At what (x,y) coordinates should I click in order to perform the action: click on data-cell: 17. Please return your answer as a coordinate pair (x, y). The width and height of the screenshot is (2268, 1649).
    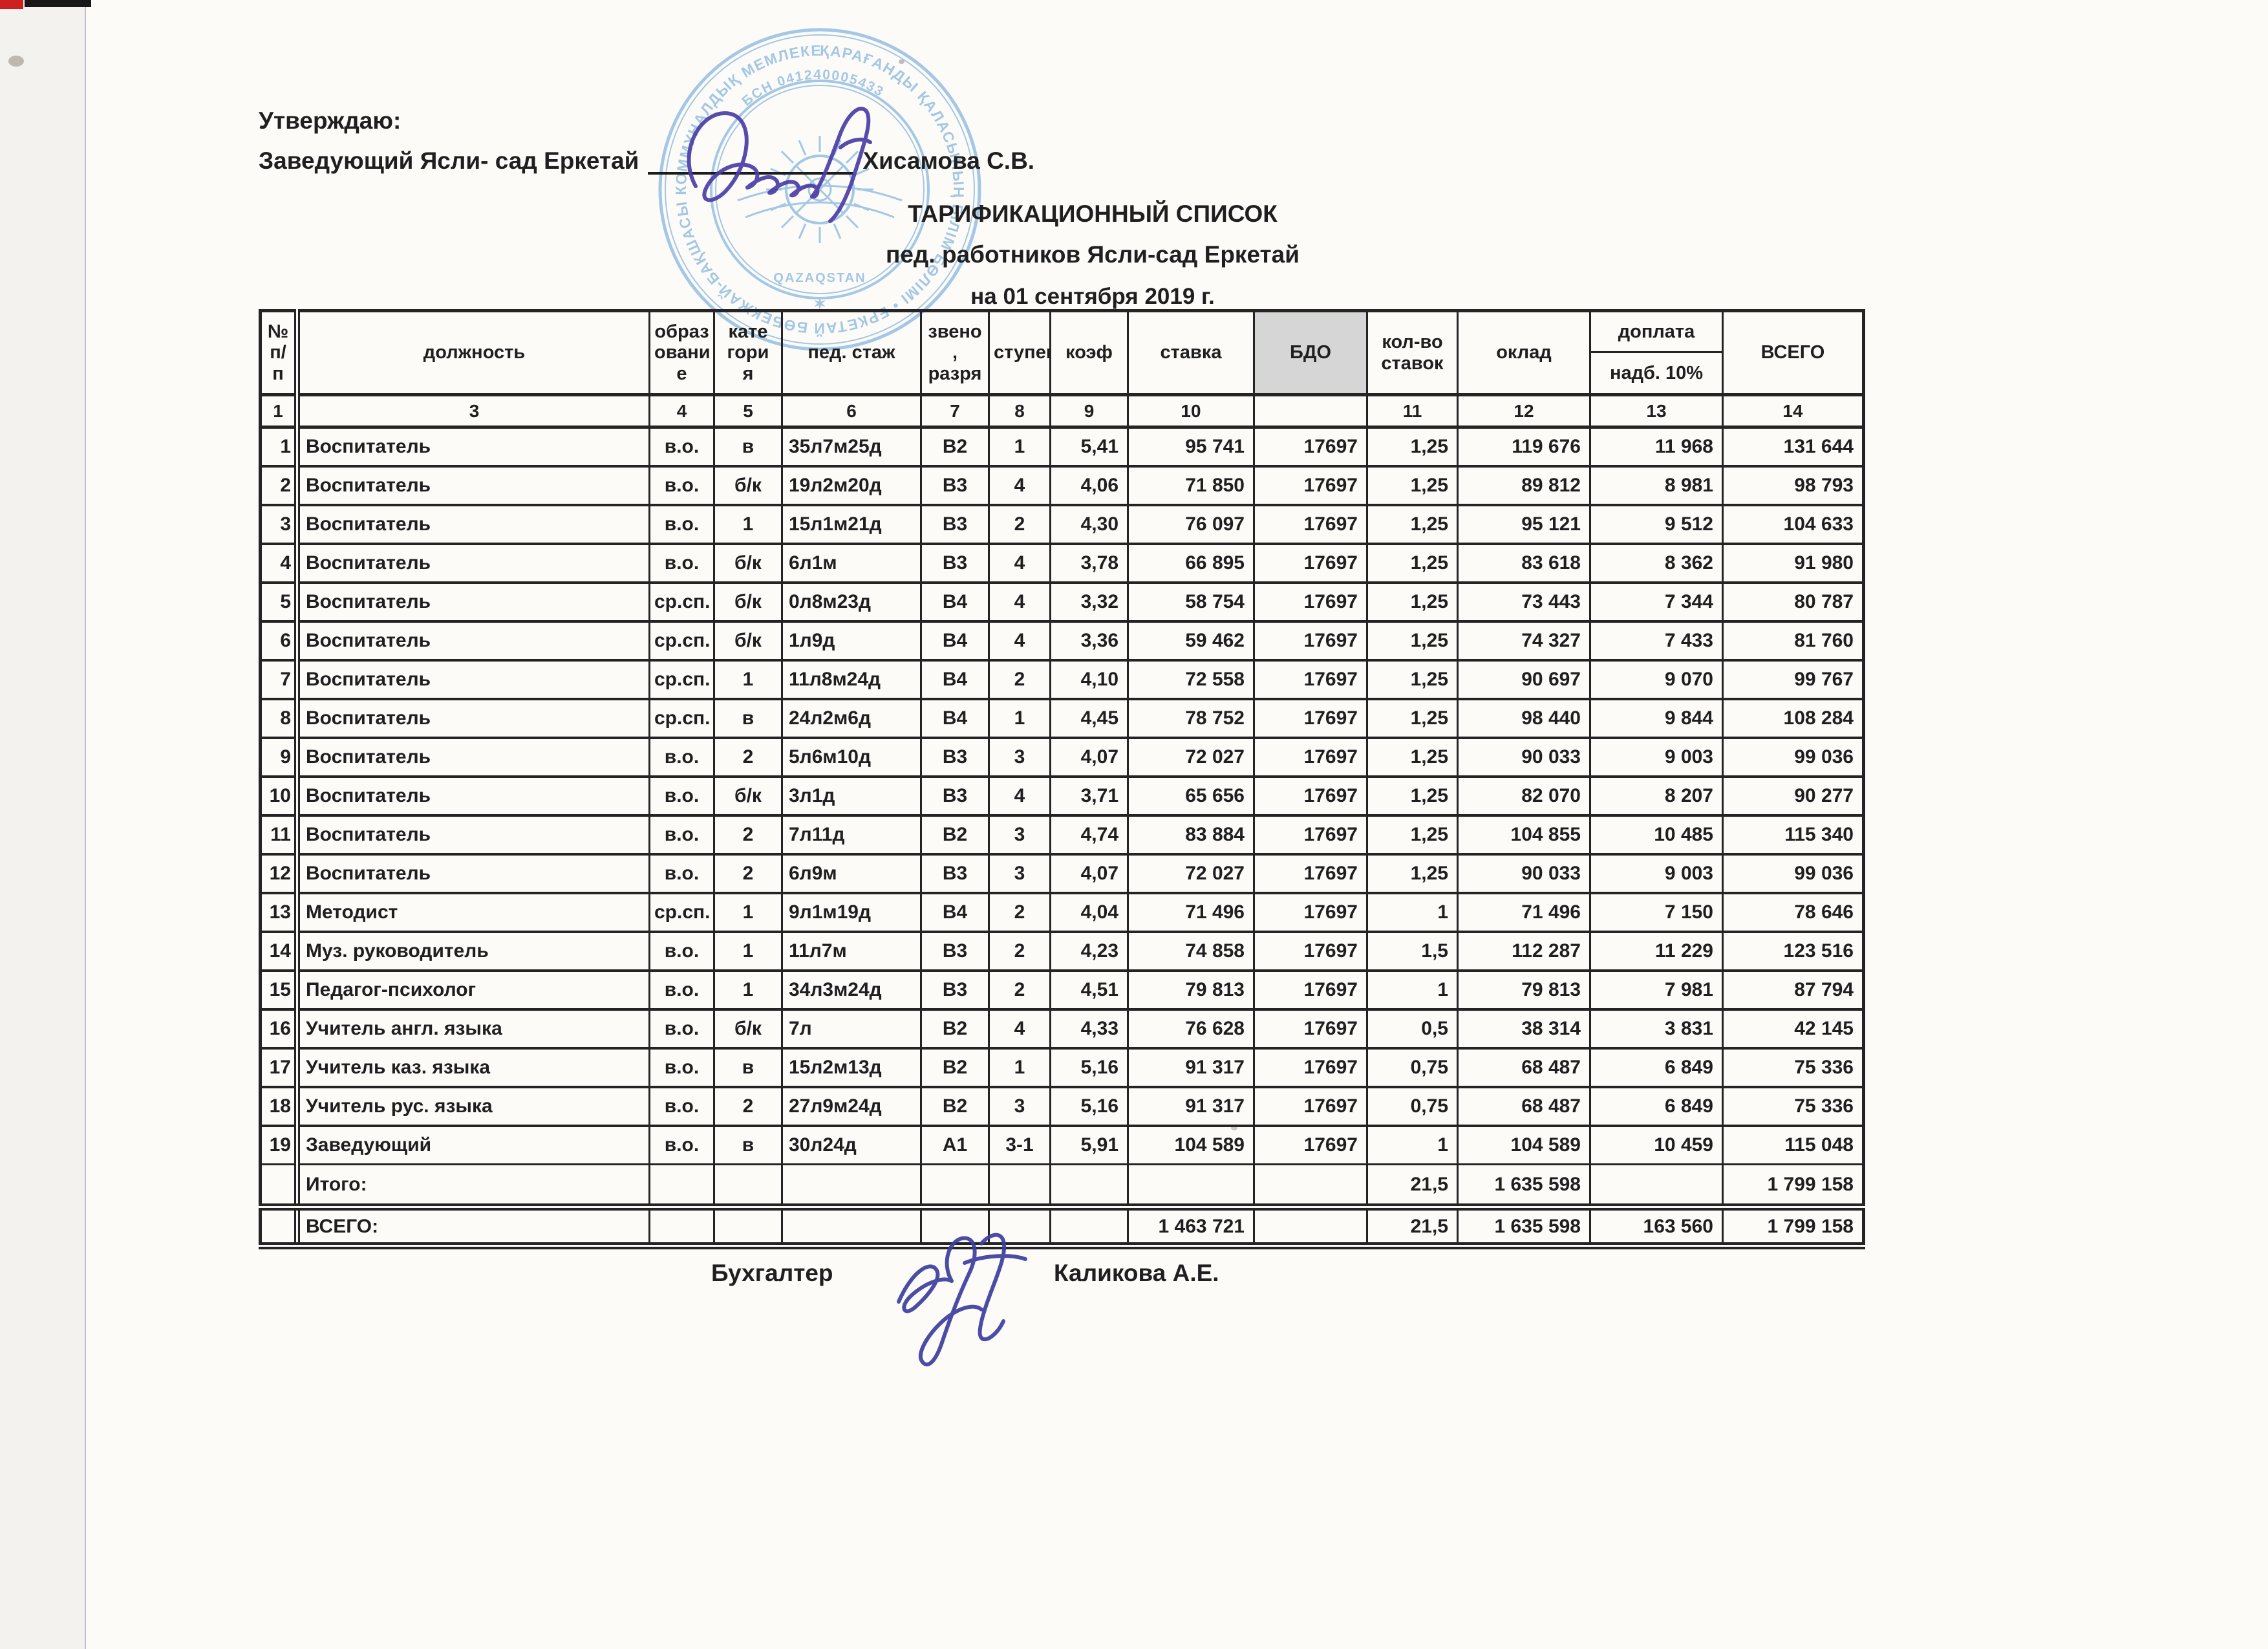
    Looking at the image, I should click on (278, 1067).